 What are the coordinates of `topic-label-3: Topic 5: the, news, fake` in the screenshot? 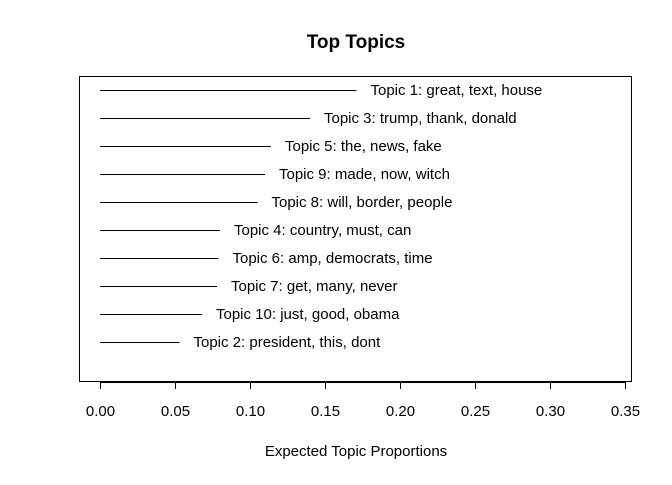 It's located at (363, 146).